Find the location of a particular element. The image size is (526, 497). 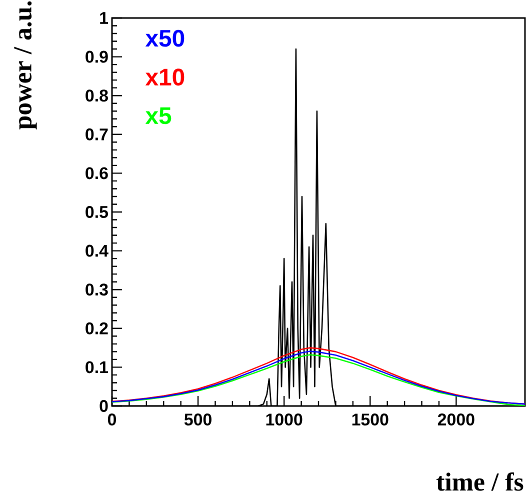

y-tick-label: 1 is located at coordinates (104, 18).